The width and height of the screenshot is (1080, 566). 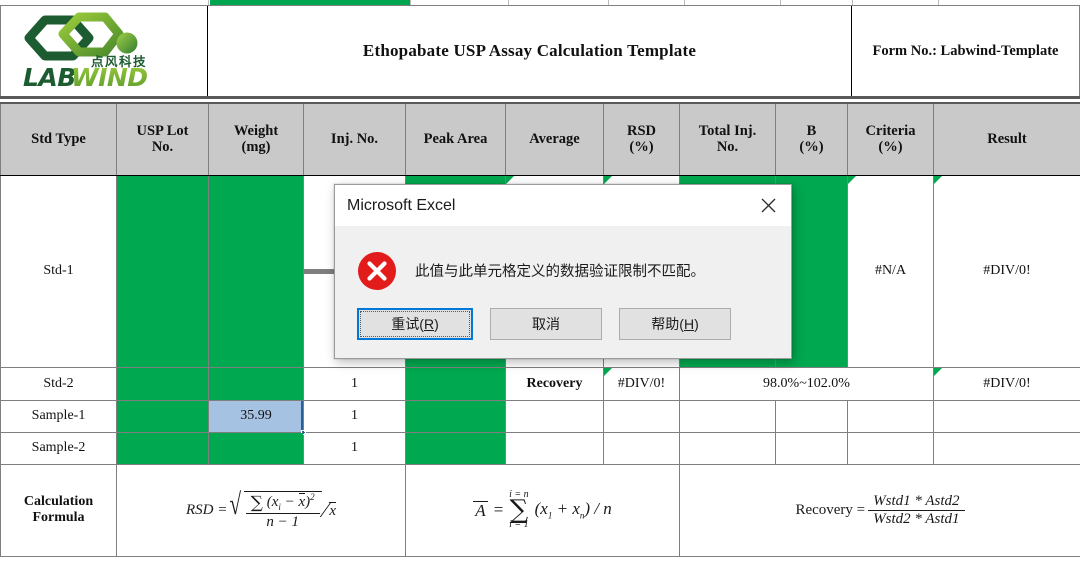 I want to click on cell-peak-area-sample2, so click(x=455, y=448).